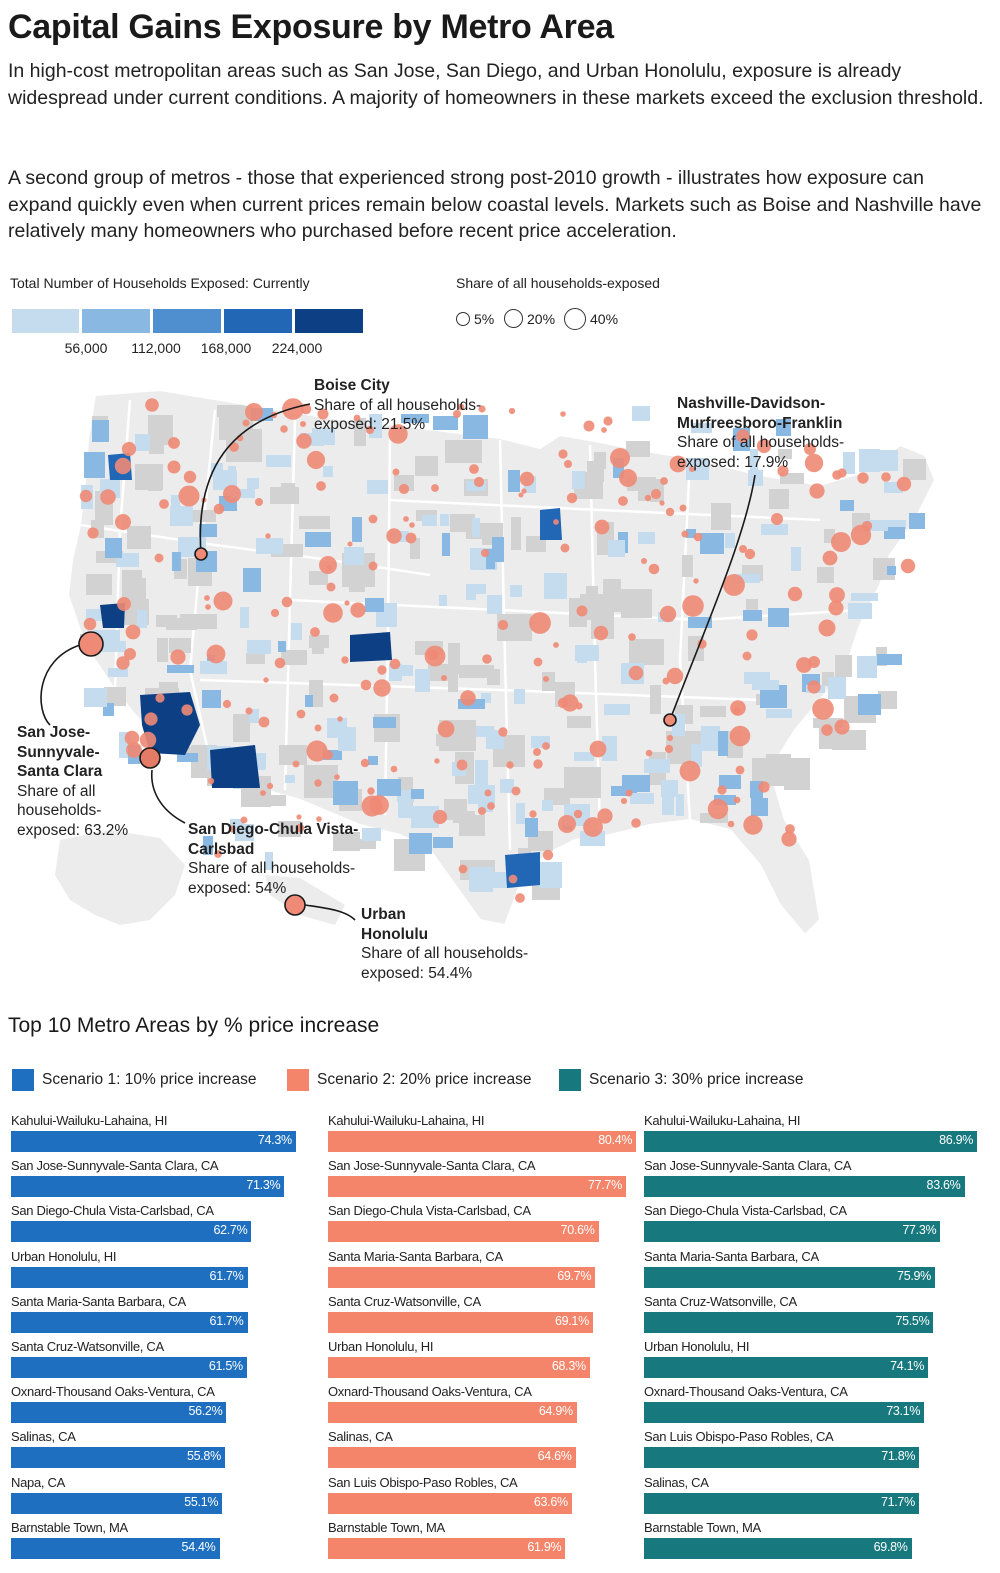 The image size is (1000, 1573). I want to click on bar: 74.3%, so click(153, 1141).